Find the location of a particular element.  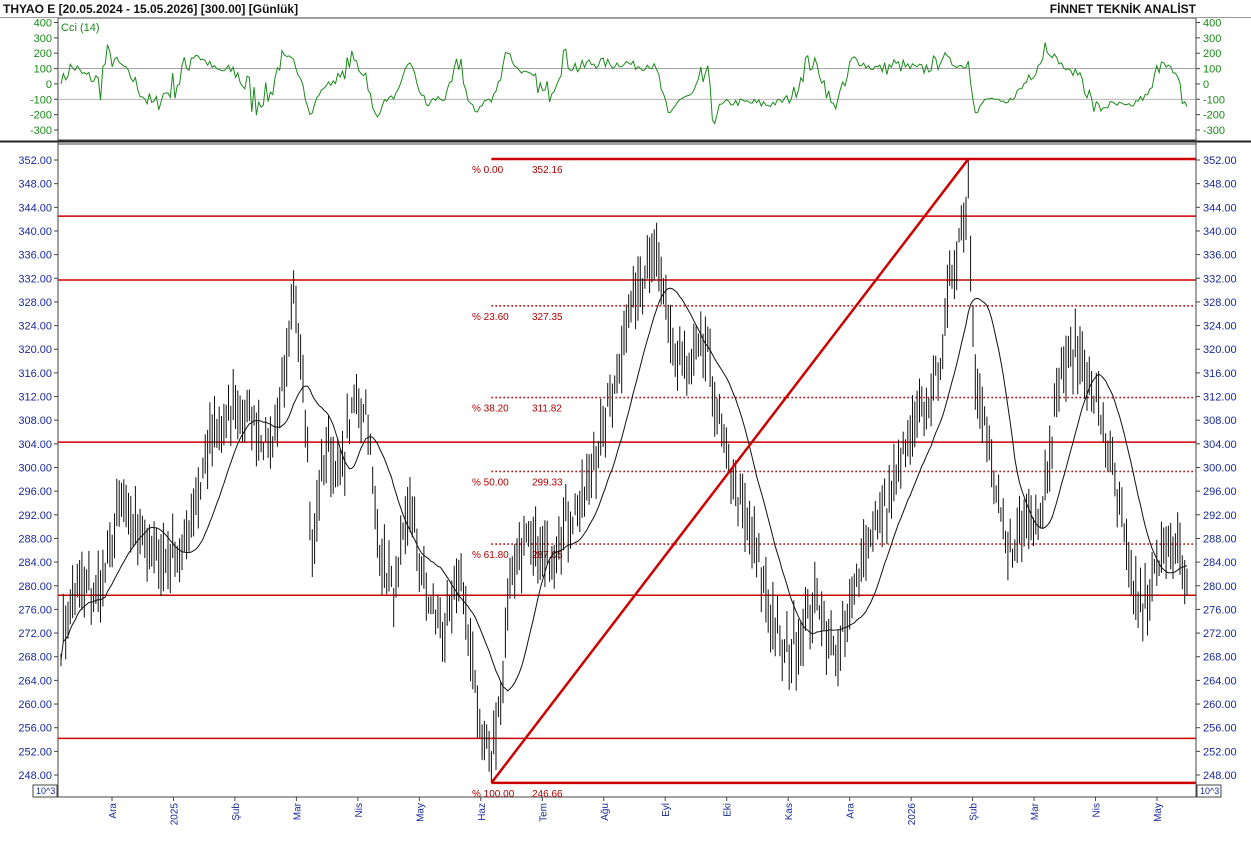

price-tick-label-right: 260.00 is located at coordinates (1220, 705).